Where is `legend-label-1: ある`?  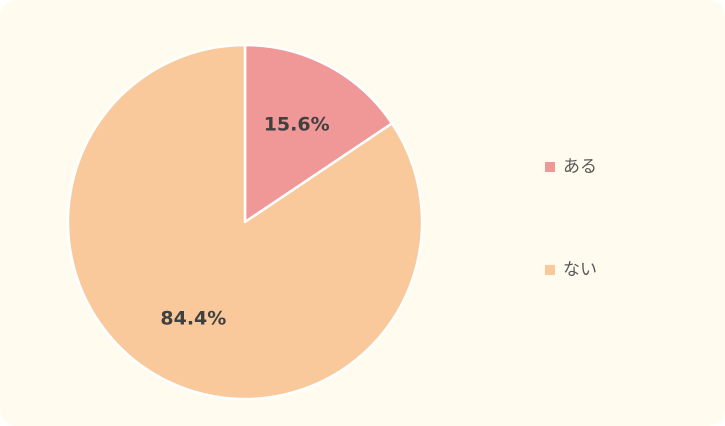
legend-label-1: ある is located at coordinates (580, 167).